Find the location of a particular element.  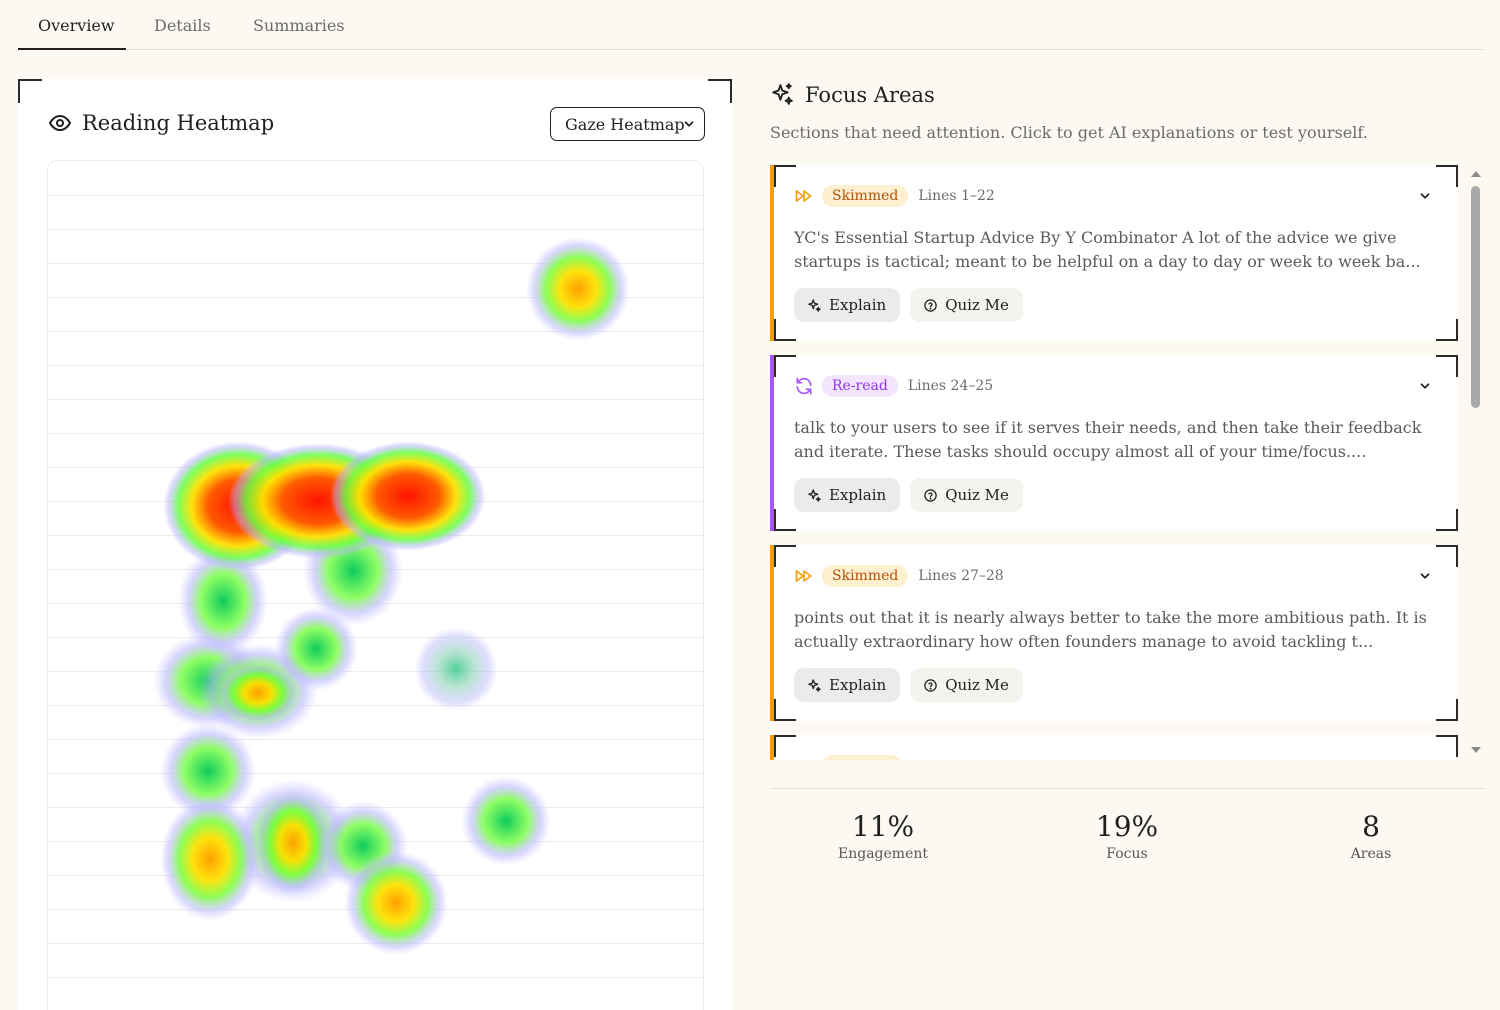

heatmap-mode-value: Gaze Heatmap is located at coordinates (625, 124).